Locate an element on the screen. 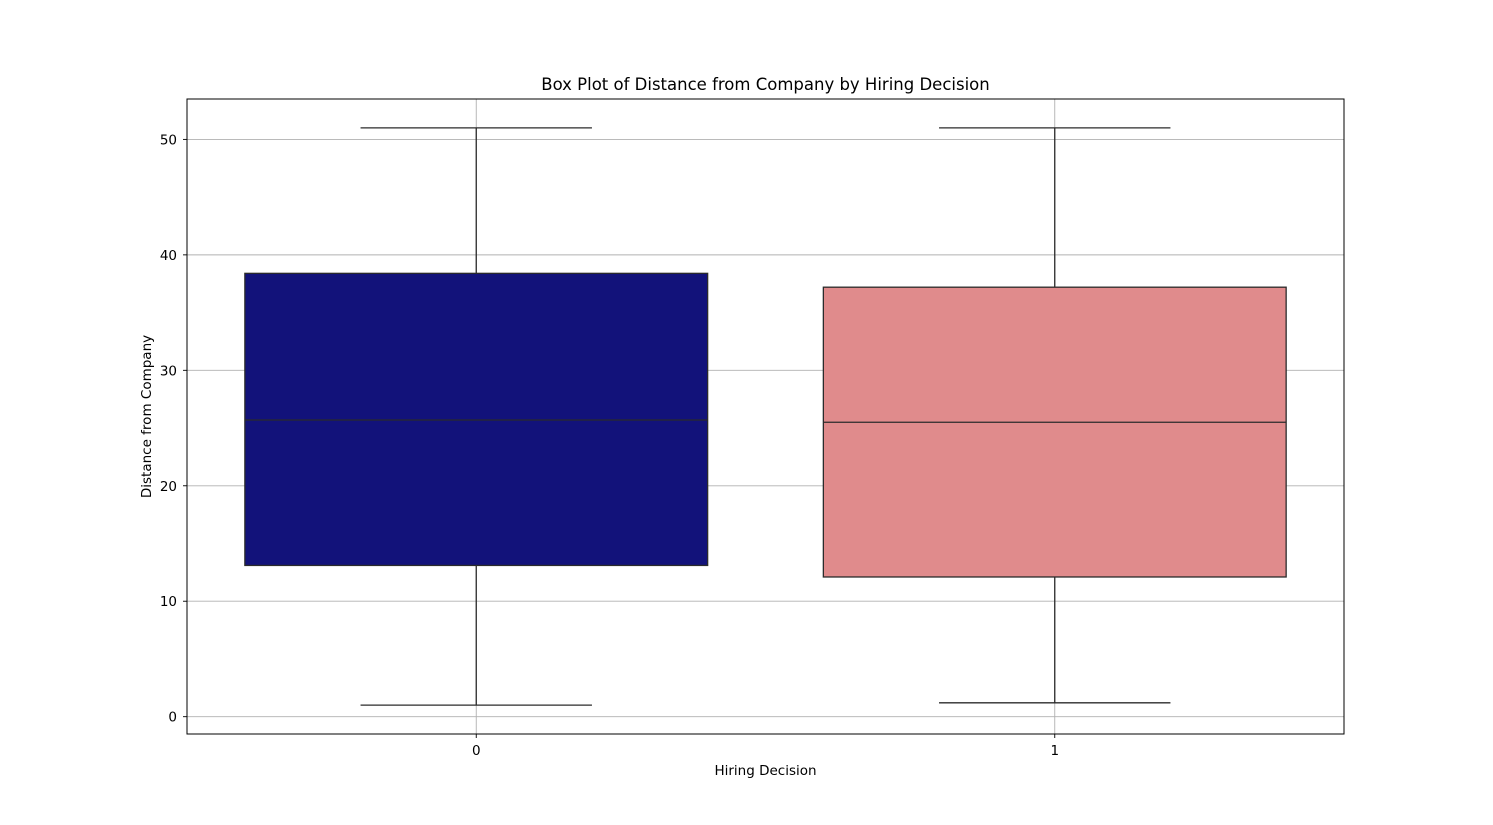 The width and height of the screenshot is (1493, 825). x-tick-label: 1 is located at coordinates (1054, 751).